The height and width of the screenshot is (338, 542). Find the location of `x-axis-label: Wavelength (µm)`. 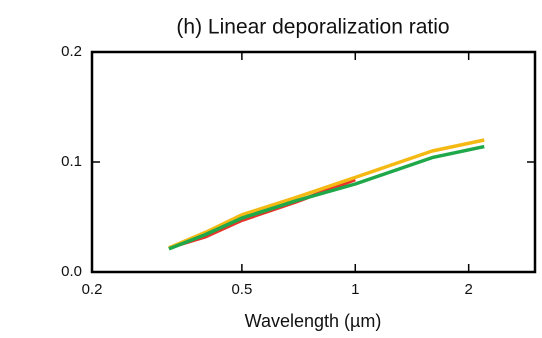

x-axis-label: Wavelength (µm) is located at coordinates (313, 321).